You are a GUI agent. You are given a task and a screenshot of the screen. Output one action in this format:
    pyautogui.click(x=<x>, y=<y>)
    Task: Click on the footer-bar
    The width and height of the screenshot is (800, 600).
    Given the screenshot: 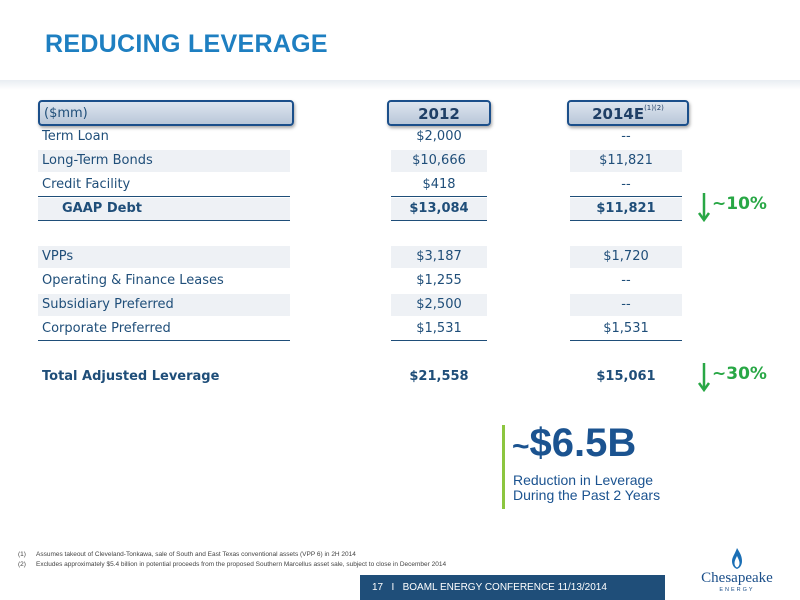 What is the action you would take?
    pyautogui.click(x=512, y=587)
    